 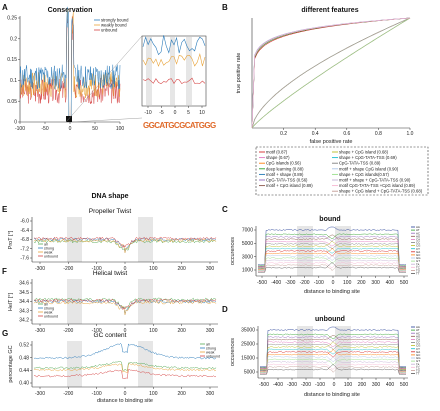 I want to click on legend-entry: strong, so click(x=49, y=308).